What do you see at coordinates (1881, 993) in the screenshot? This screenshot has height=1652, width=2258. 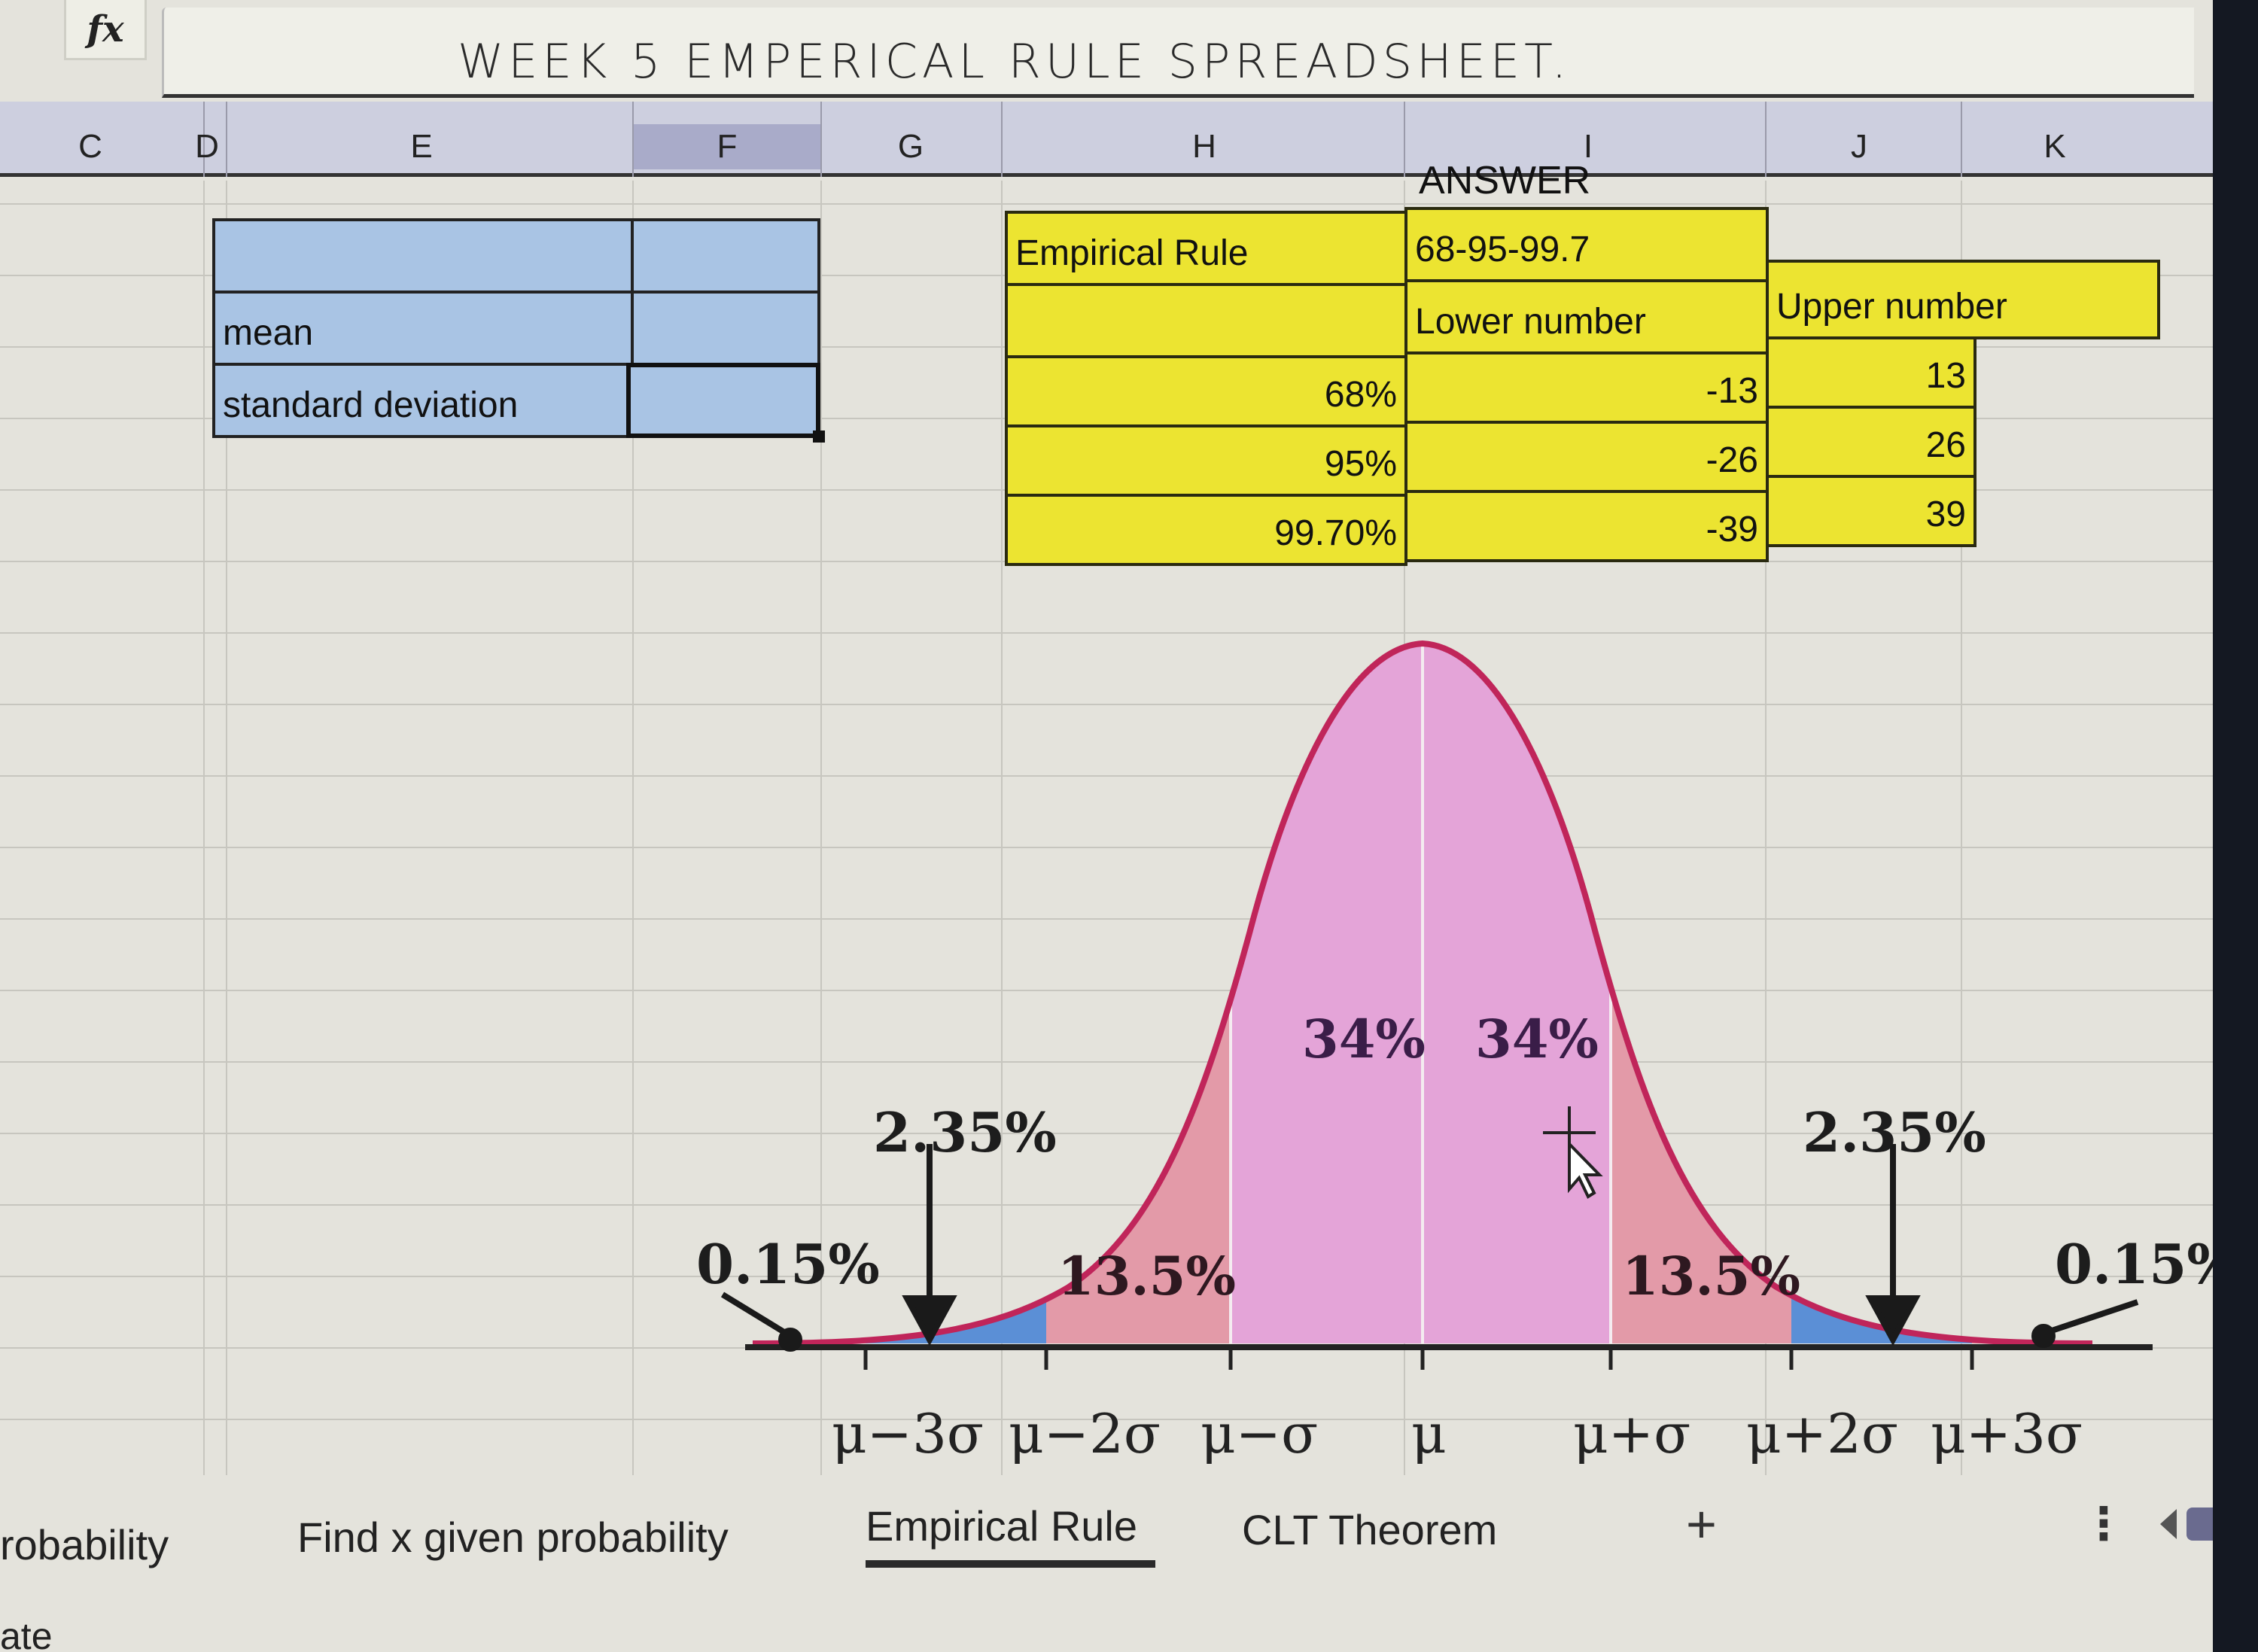 I see `two-sigma-right-region` at bounding box center [1881, 993].